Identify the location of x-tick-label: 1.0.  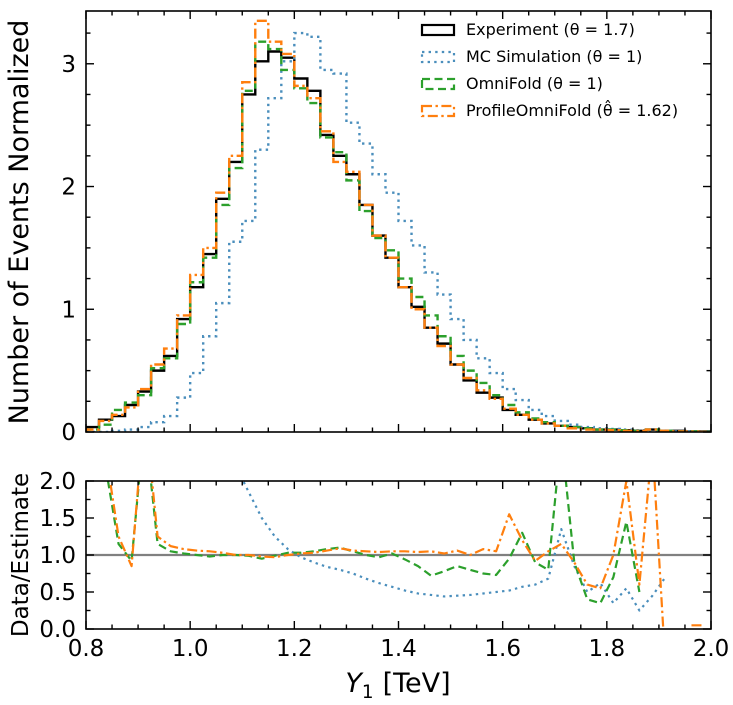
(190, 649).